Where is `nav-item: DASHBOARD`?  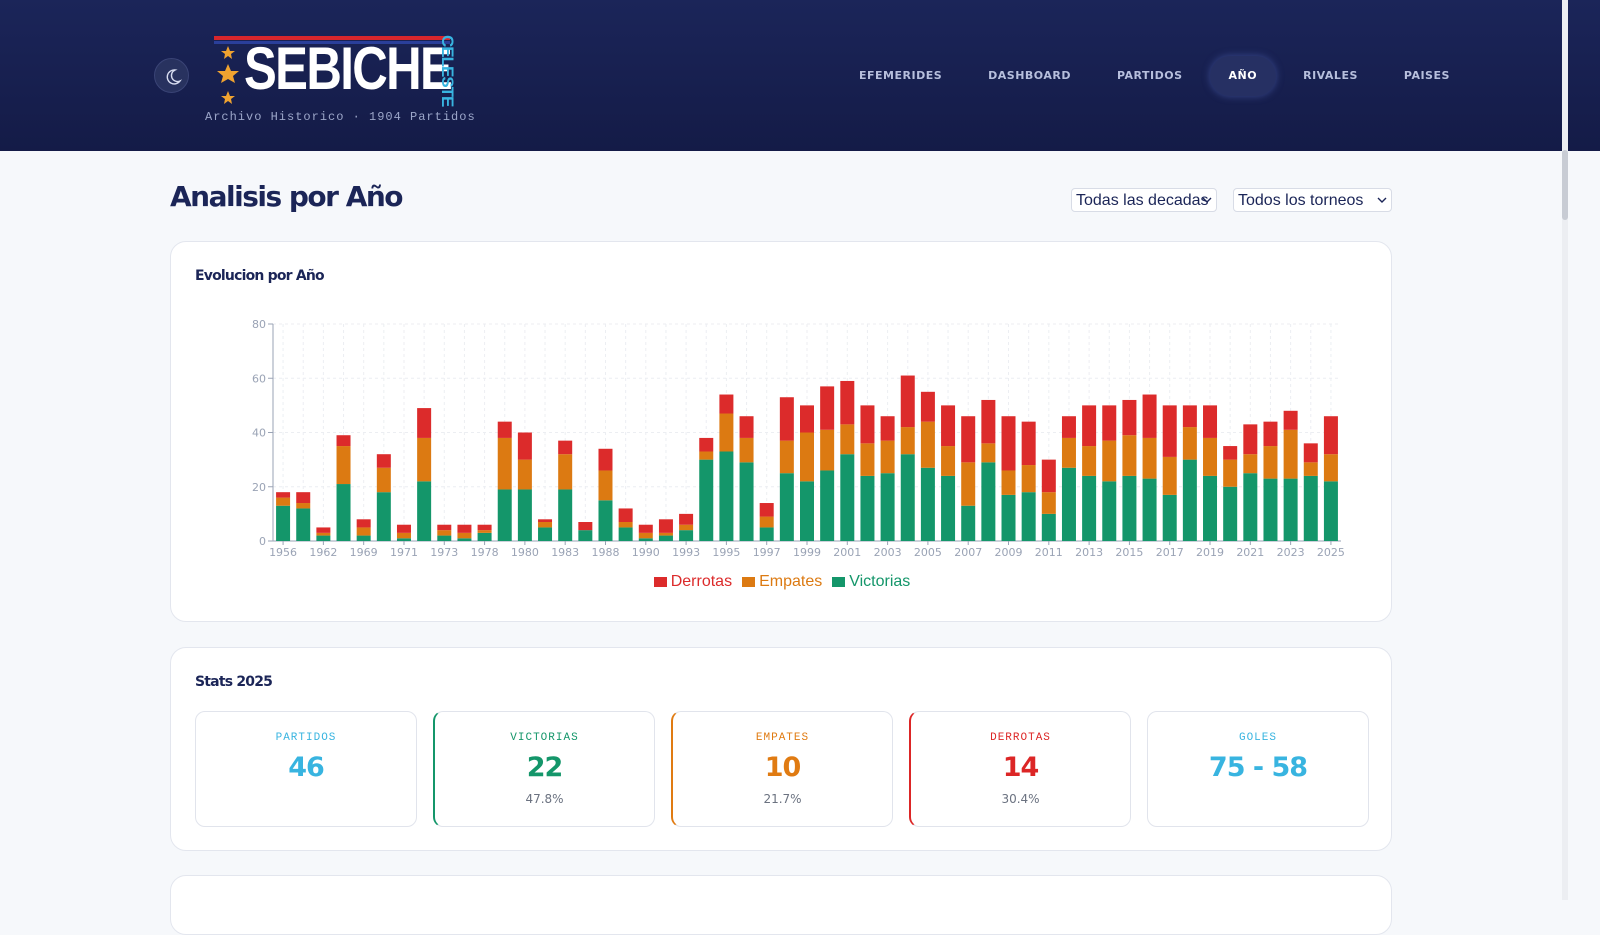 nav-item: DASHBOARD is located at coordinates (1029, 75).